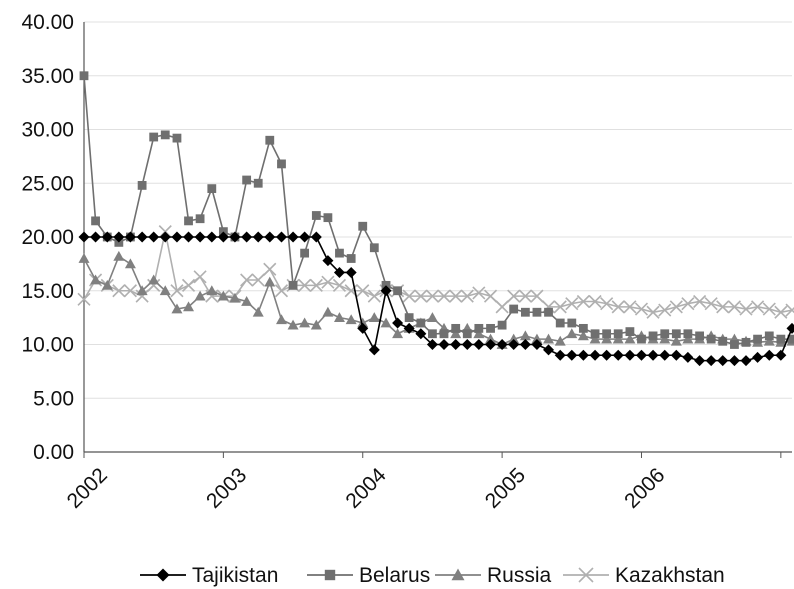 This screenshot has width=794, height=589. I want to click on y-tick-label: 40.00, so click(47, 22).